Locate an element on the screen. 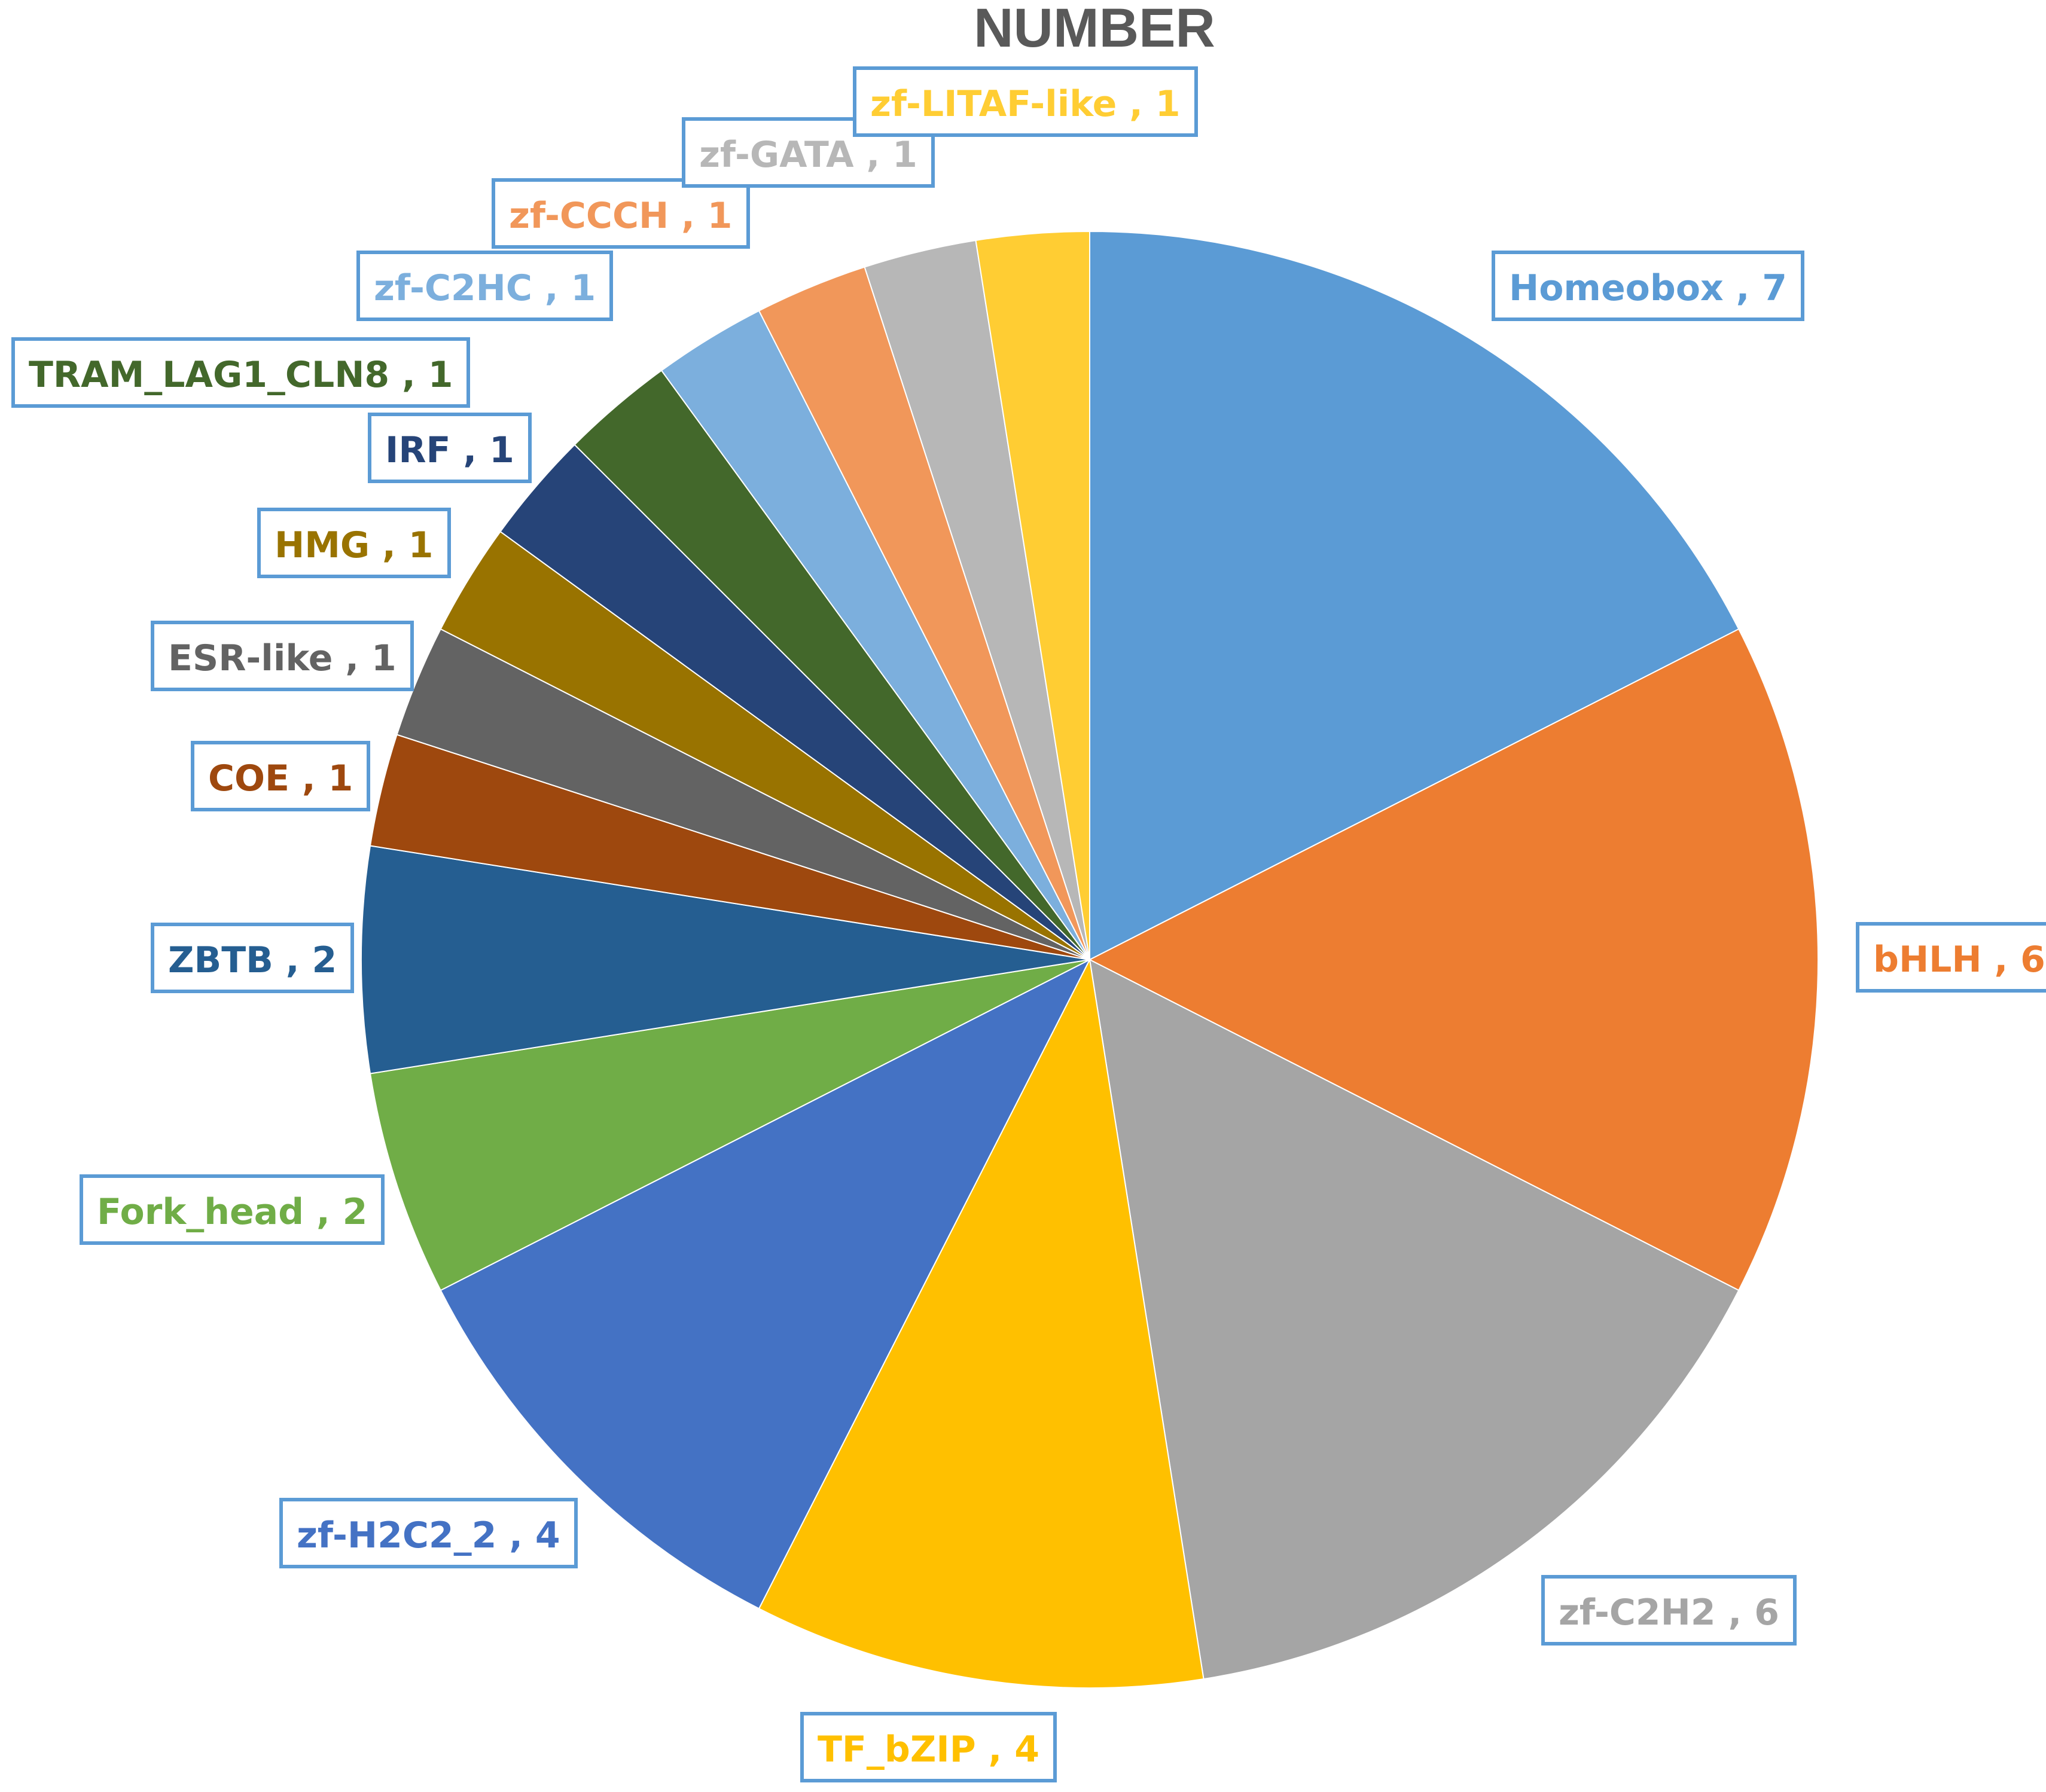  data-label-zf-h2c2-2: zf-H2C2_2 , 4 is located at coordinates (429, 1533).